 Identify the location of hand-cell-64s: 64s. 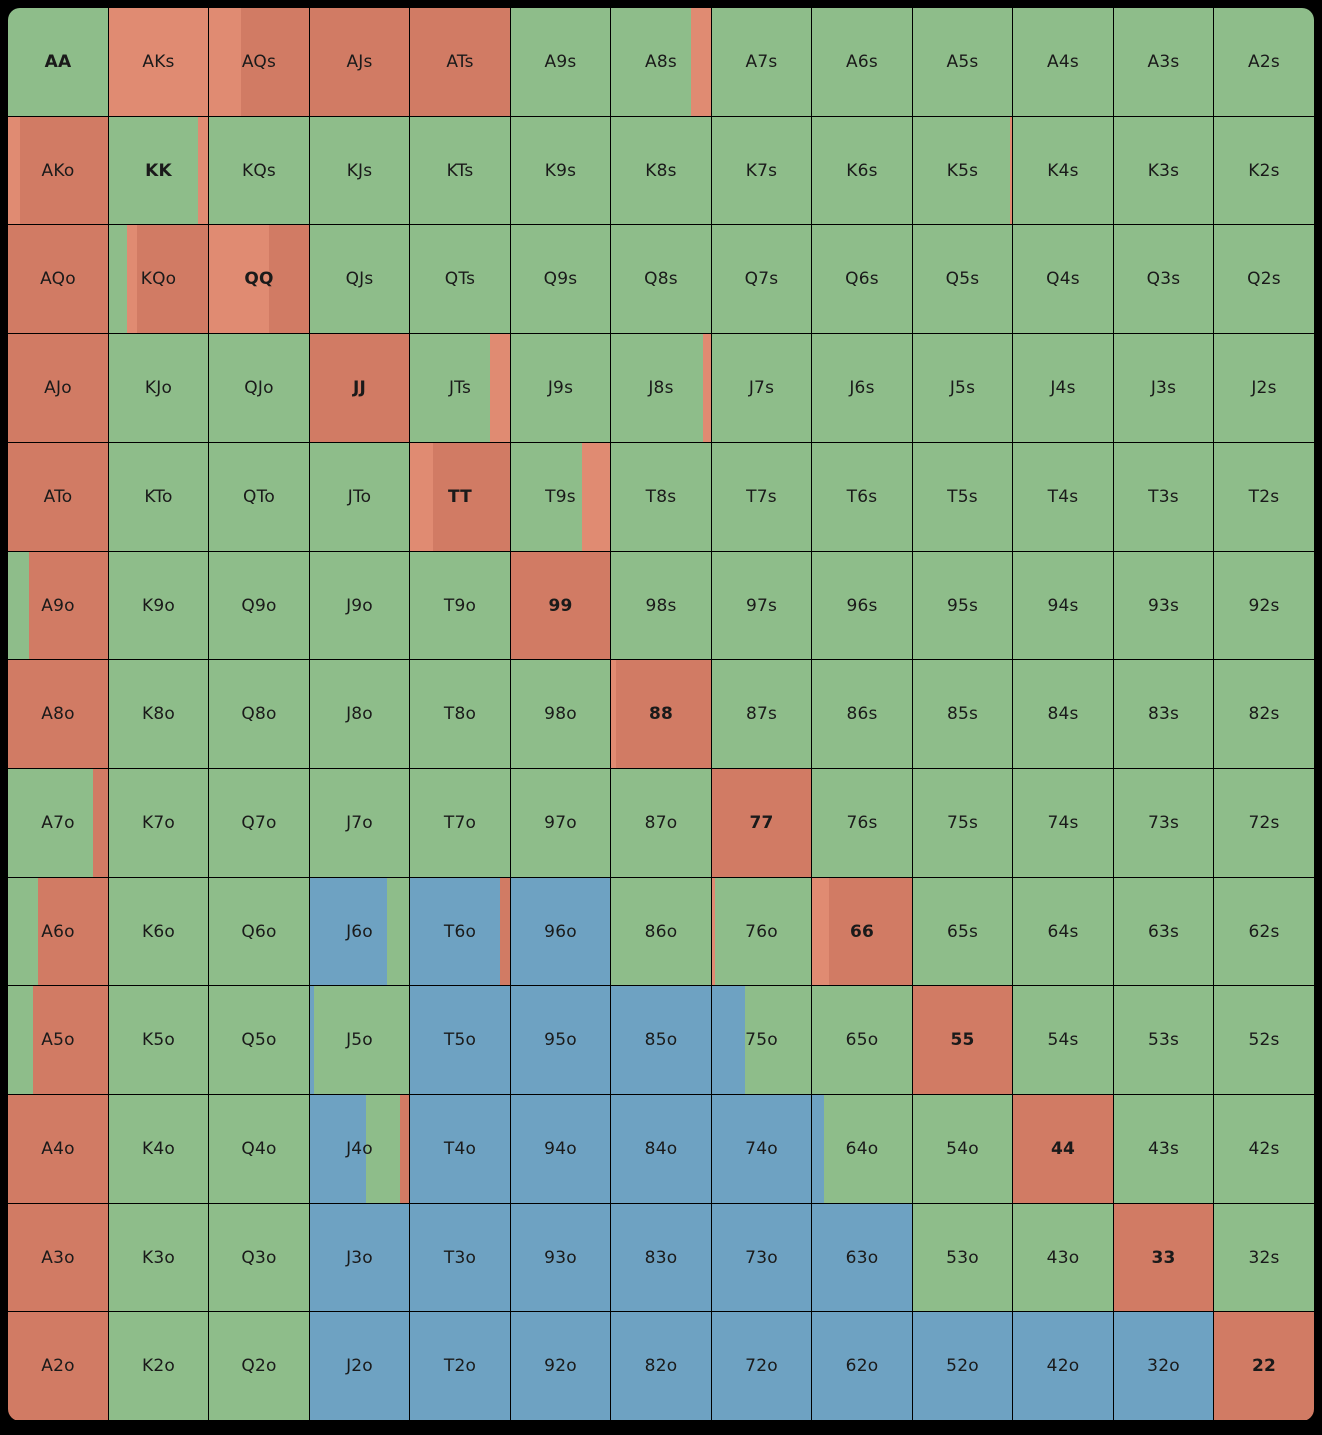
(1063, 931).